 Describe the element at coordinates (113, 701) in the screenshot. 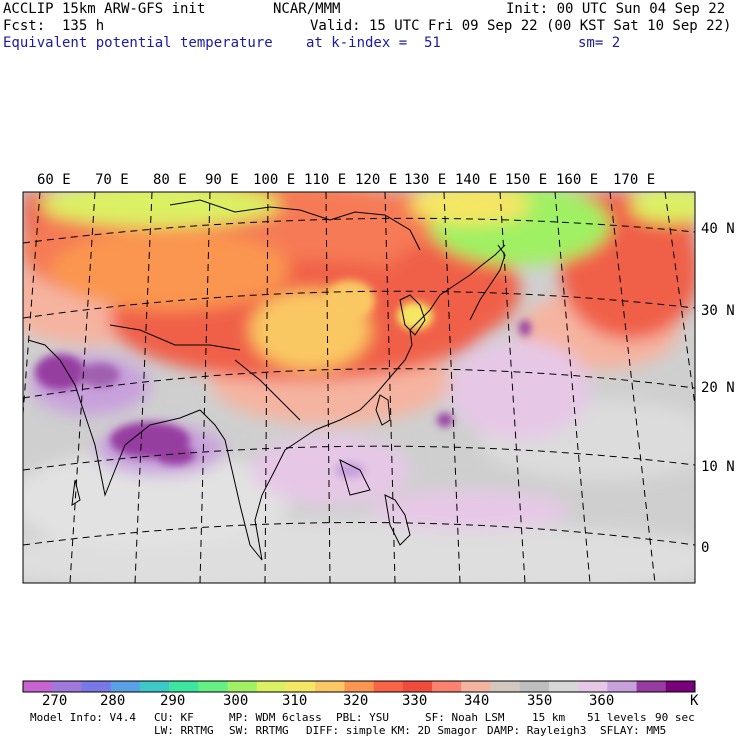

I see `colorbar-tick: 280` at that location.